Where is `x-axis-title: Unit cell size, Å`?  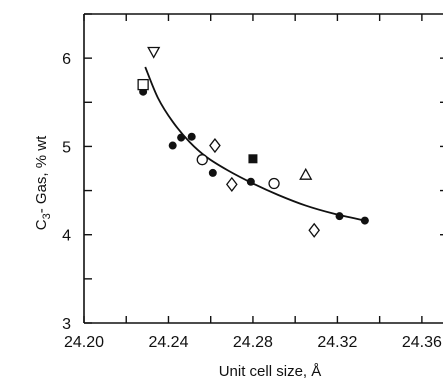 x-axis-title: Unit cell size, Å is located at coordinates (270, 371).